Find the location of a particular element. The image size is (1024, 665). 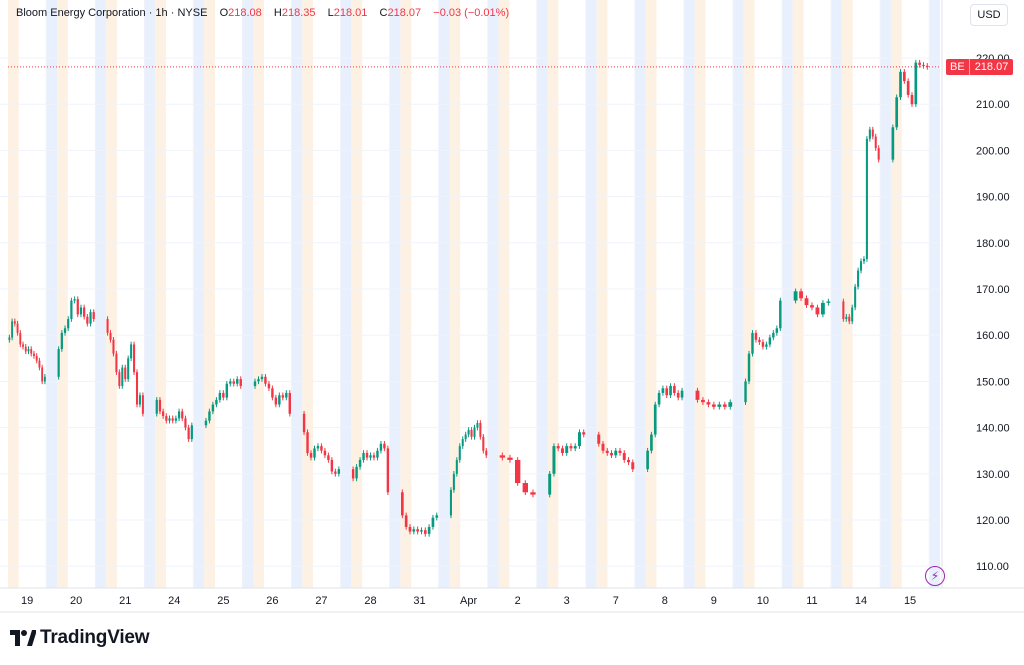

low-value: 218.01 is located at coordinates (350, 13).